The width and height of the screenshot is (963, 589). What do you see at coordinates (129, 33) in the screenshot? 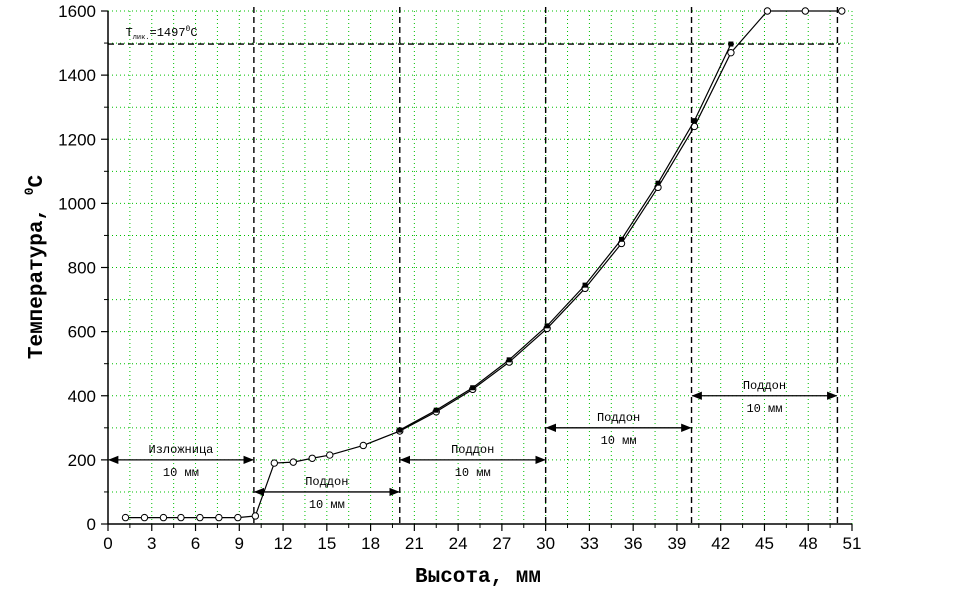
I see `liquidus-t: T` at bounding box center [129, 33].